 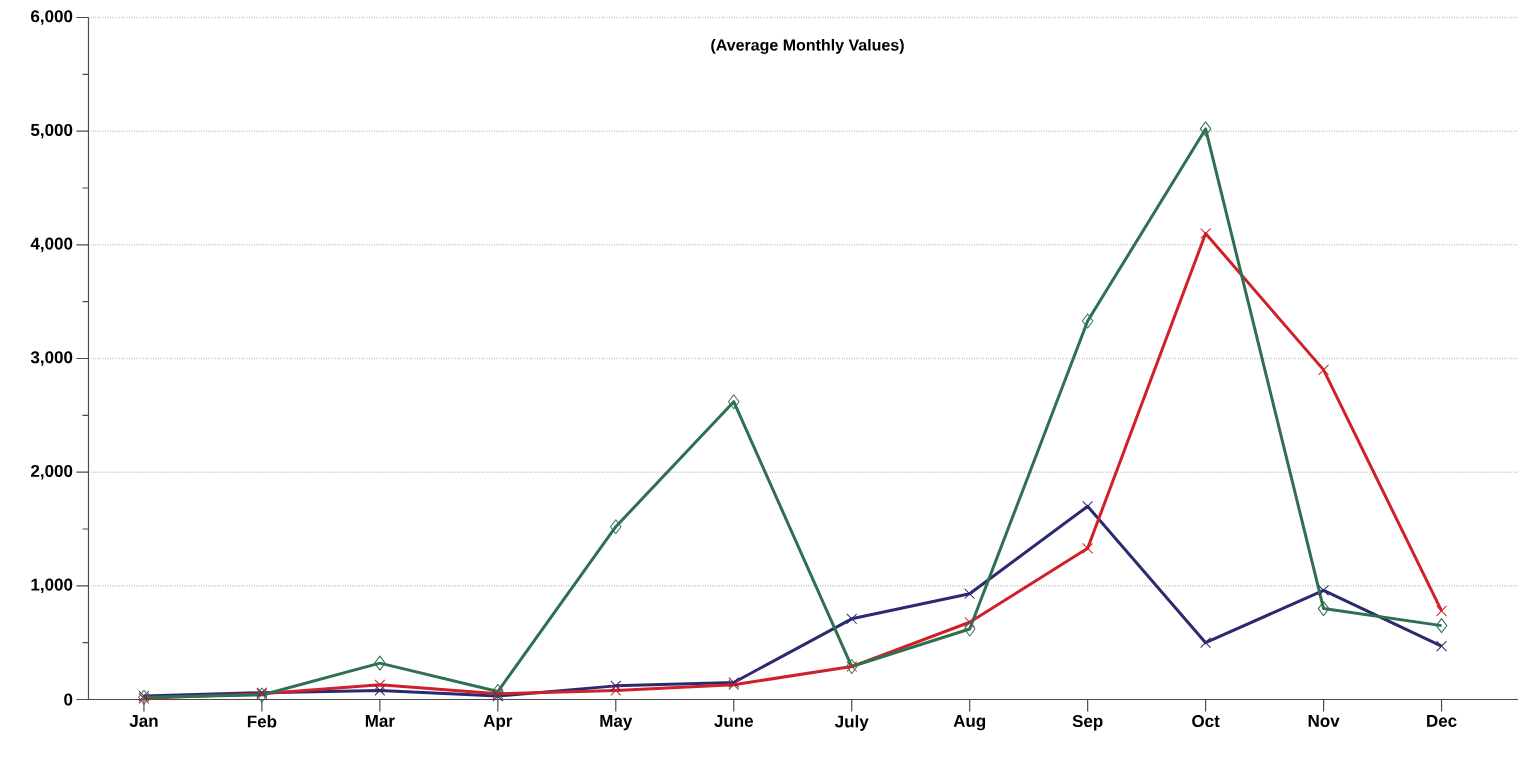 I want to click on x-tick-label: Apr, so click(x=498, y=723).